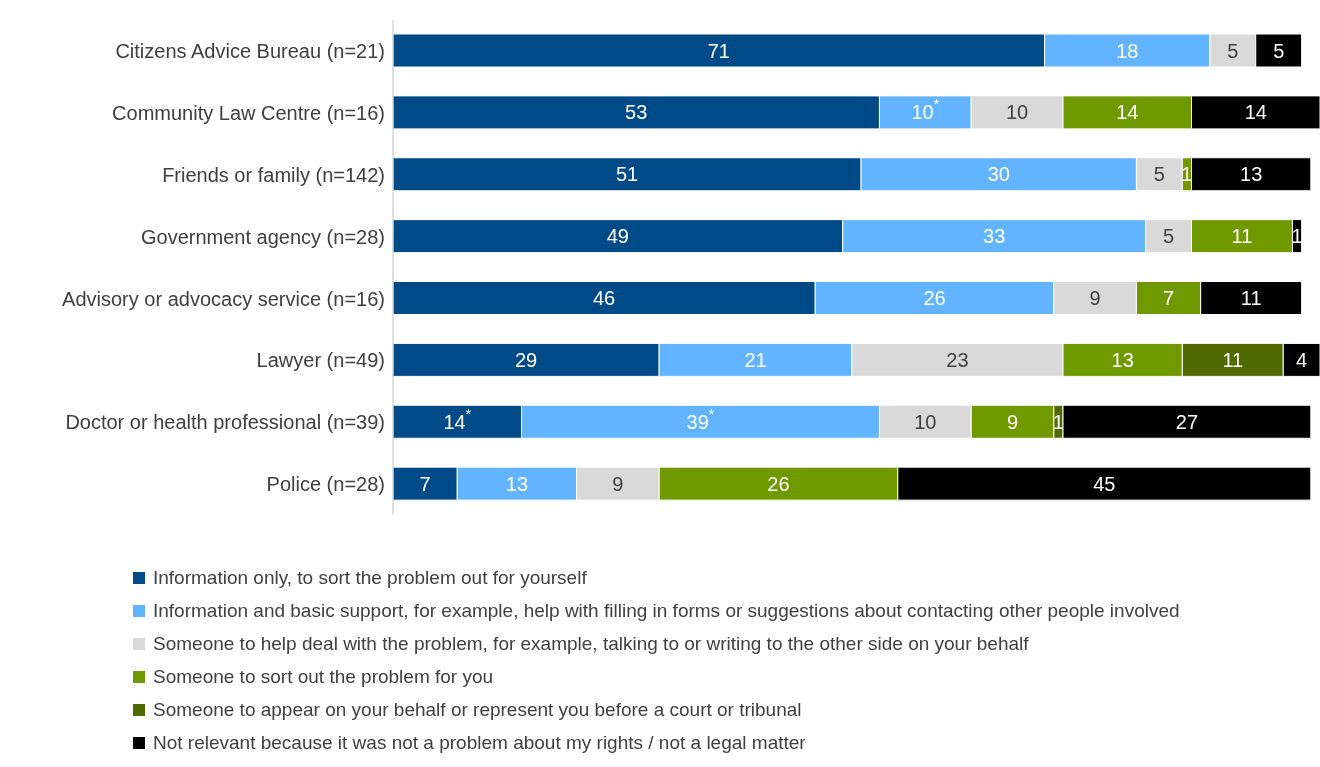  What do you see at coordinates (700, 419) in the screenshot?
I see `data-label: 39$^{*}$` at bounding box center [700, 419].